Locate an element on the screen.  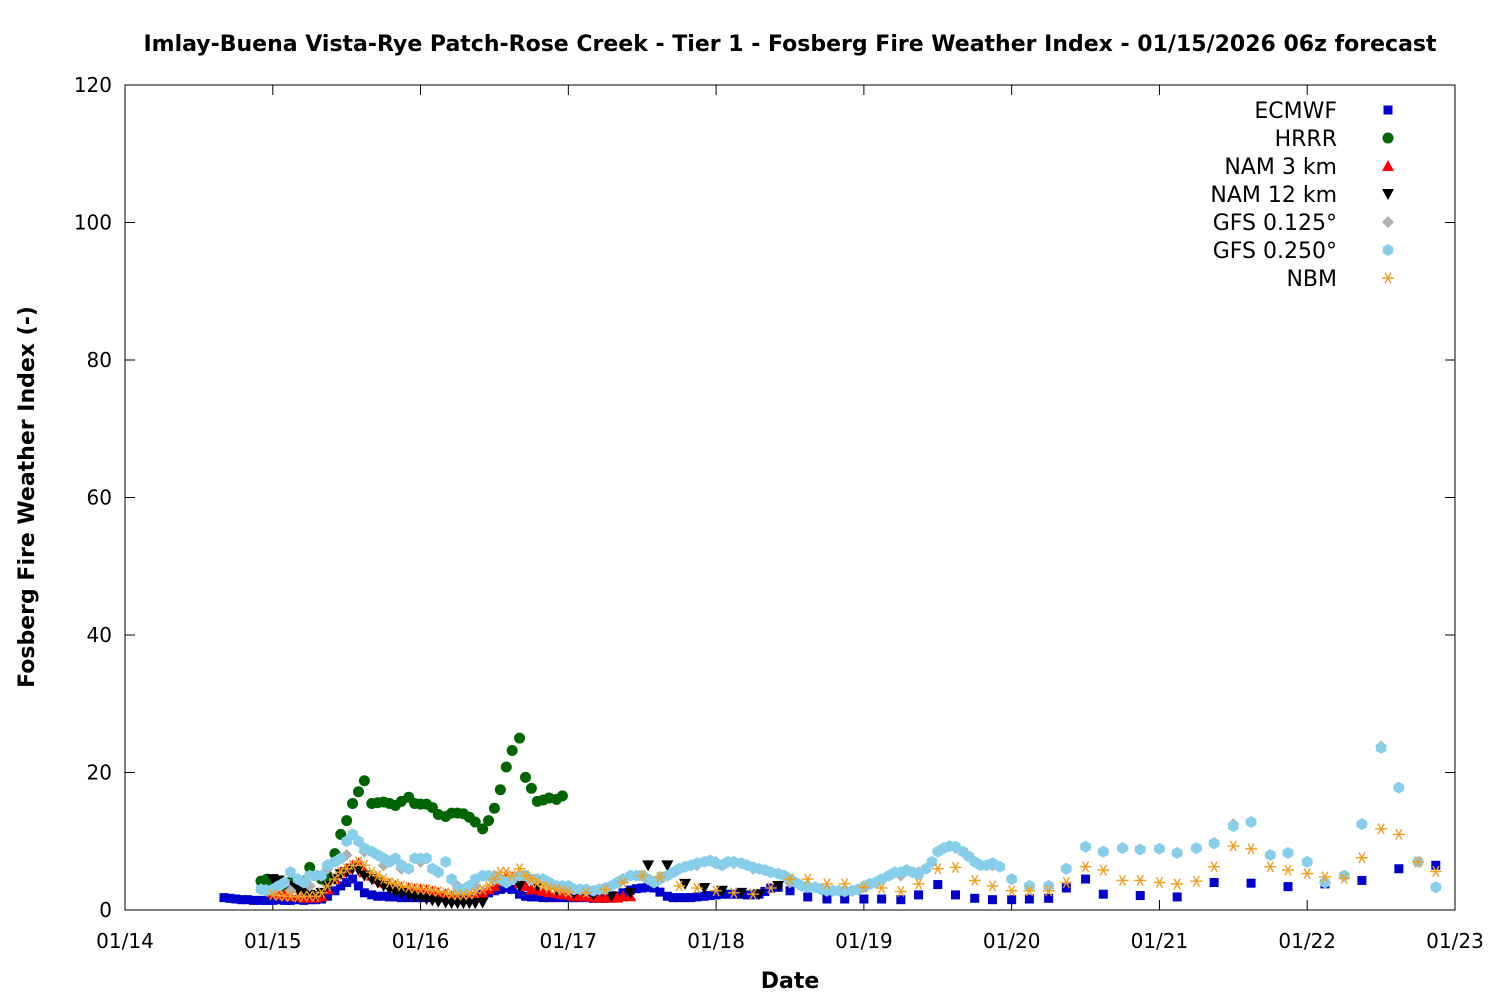
legend-label: ECMWF is located at coordinates (1295, 111).